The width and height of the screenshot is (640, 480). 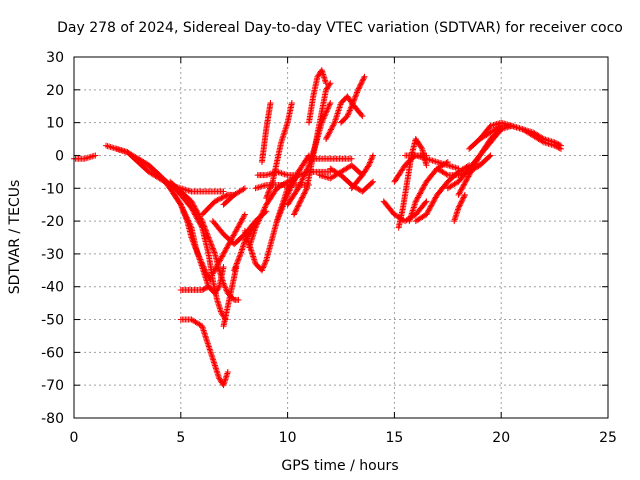 I want to click on y-tick-label: -70, so click(x=52, y=386).